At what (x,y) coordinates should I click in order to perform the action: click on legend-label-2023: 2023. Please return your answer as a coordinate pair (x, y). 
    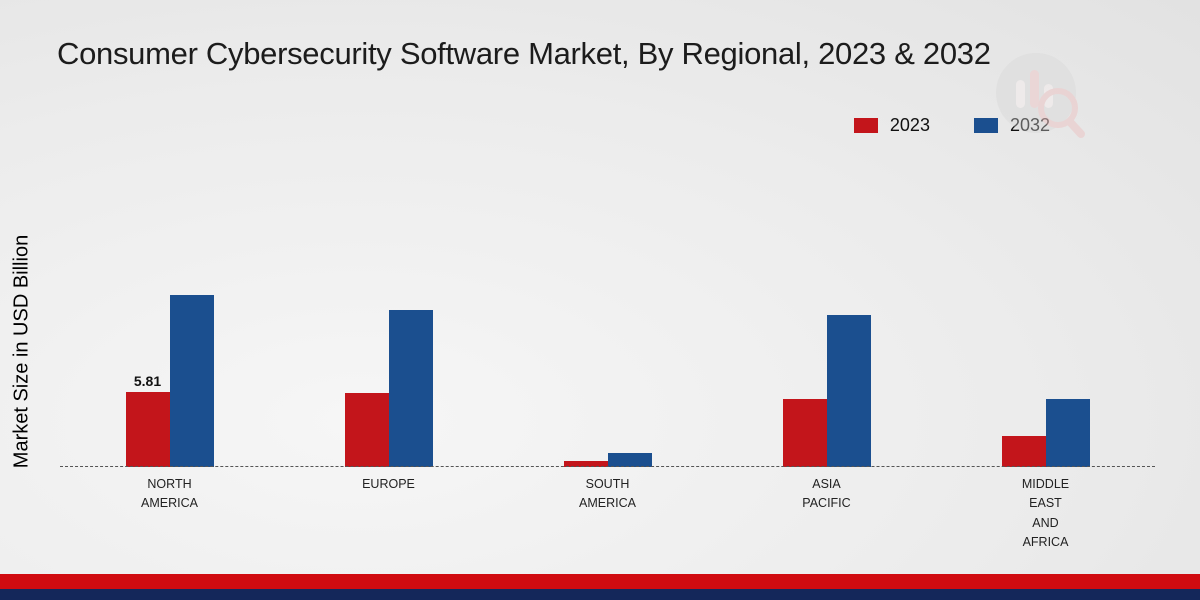
    Looking at the image, I should click on (909, 125).